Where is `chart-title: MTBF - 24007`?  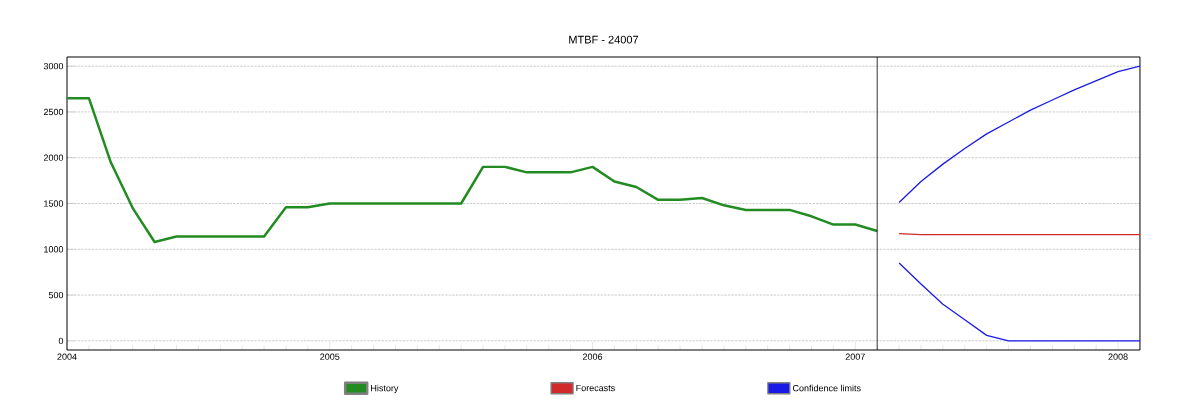 chart-title: MTBF - 24007 is located at coordinates (604, 39).